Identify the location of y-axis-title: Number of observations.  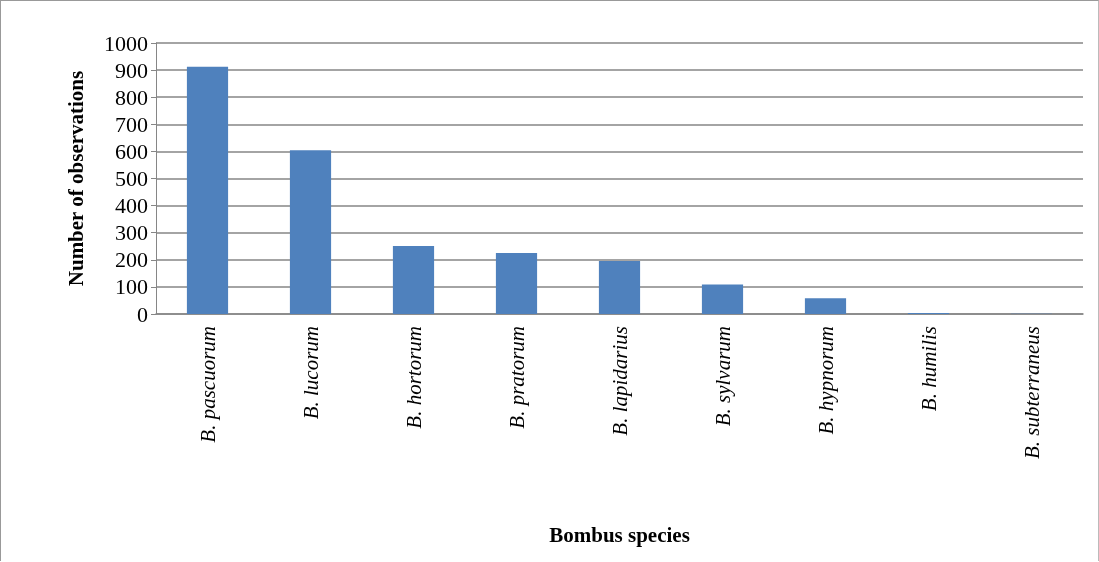
(75, 178).